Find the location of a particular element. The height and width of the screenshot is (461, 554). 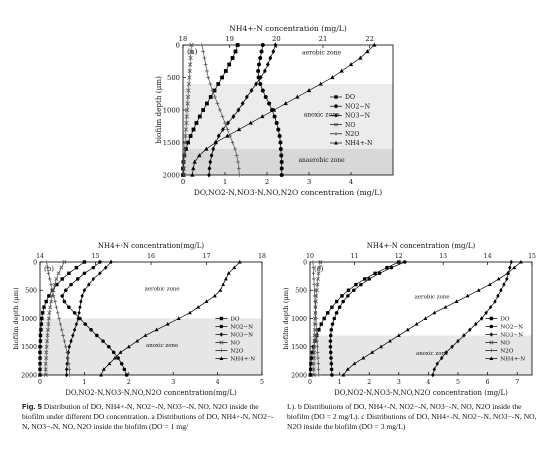

legend-label-no2-n: NO2−N is located at coordinates (358, 106).